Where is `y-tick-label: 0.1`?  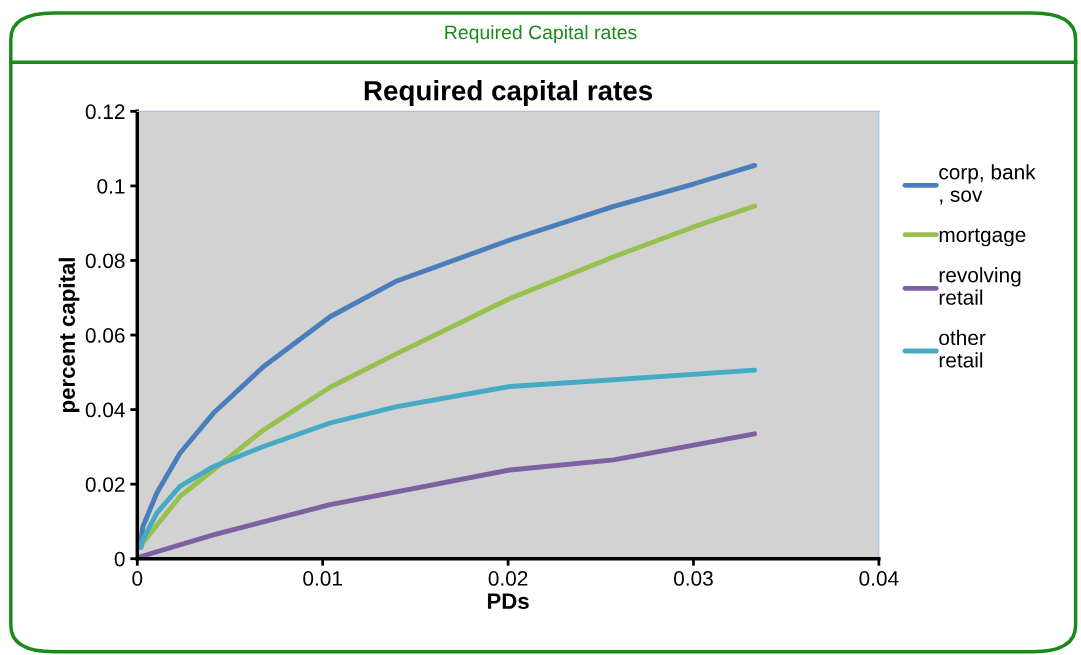
y-tick-label: 0.1 is located at coordinates (111, 186).